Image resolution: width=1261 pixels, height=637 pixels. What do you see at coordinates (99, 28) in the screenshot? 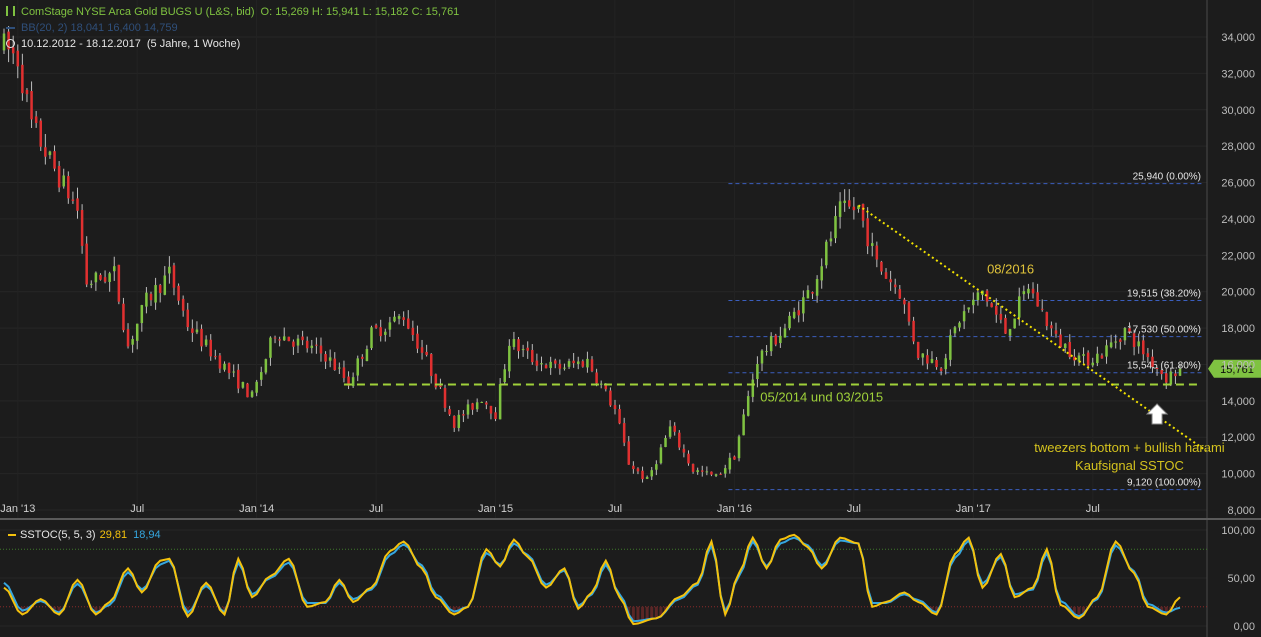
I see `bb-values: BB(20, 2) 18,041 16,400 14,759` at bounding box center [99, 28].